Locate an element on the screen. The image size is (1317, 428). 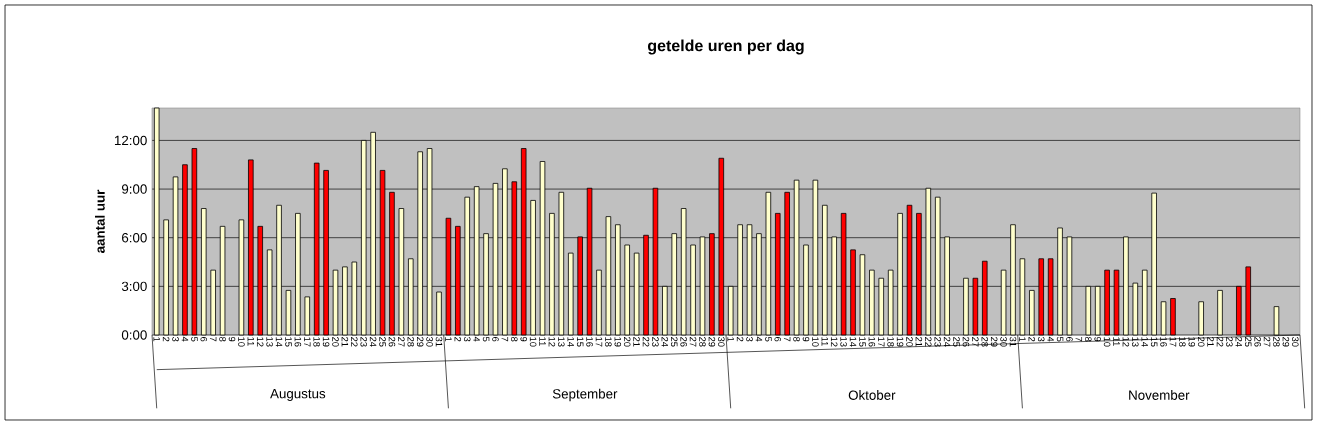
y-axis-title: aantal uur is located at coordinates (100, 221).